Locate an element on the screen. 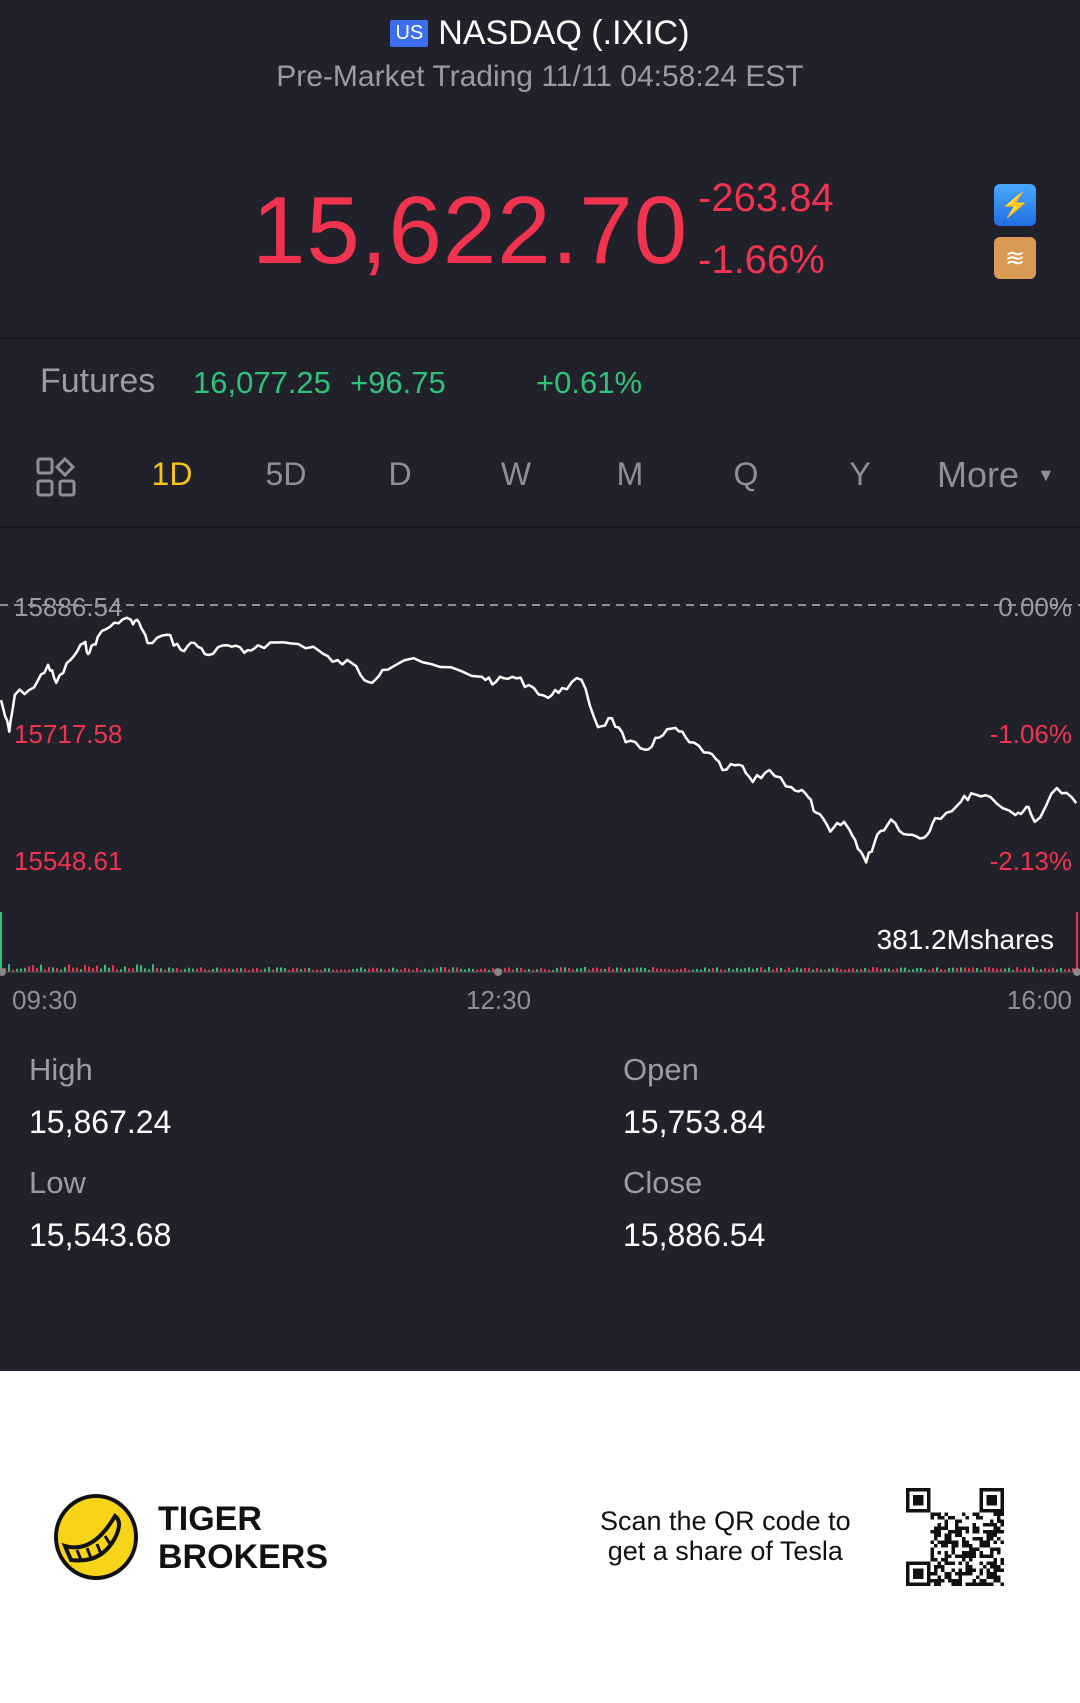 This screenshot has height=1703, width=1080. flash-trade-icon: ⚡ is located at coordinates (1015, 205).